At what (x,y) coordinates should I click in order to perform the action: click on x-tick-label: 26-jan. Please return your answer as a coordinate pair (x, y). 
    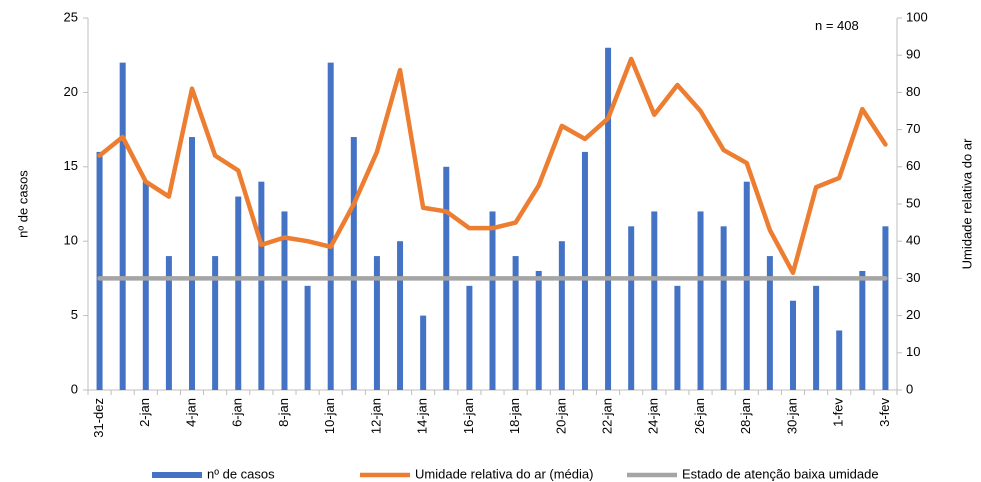
    Looking at the image, I should click on (699, 416).